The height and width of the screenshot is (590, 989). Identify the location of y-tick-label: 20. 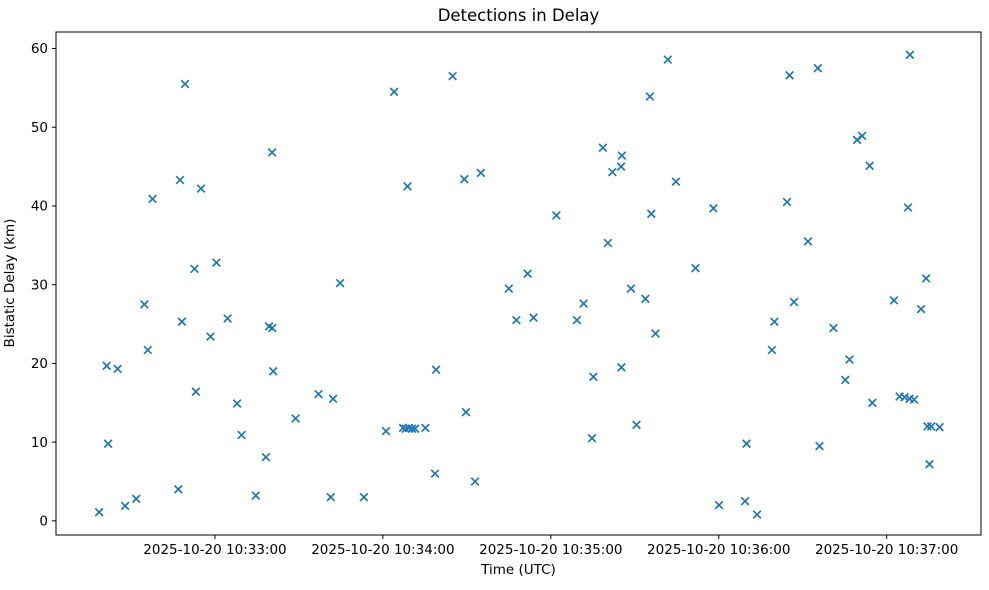
(39, 364).